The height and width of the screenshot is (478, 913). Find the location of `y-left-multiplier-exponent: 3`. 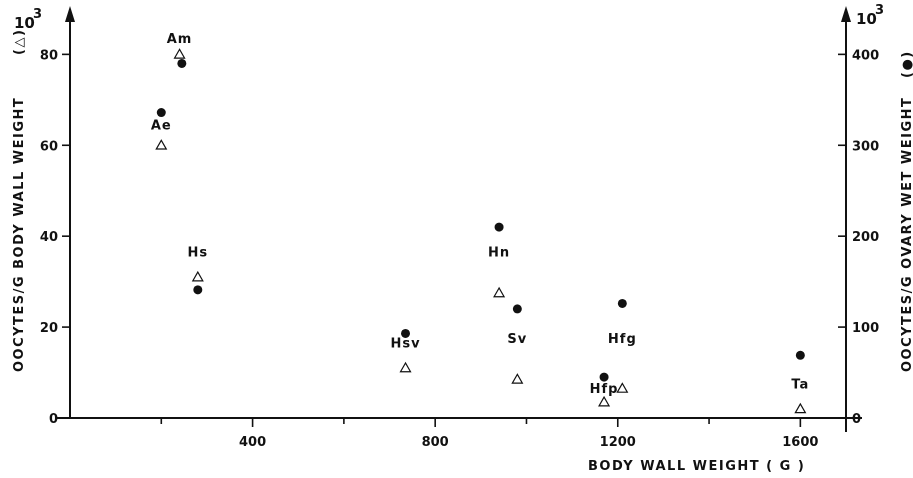

y-left-multiplier-exponent: 3 is located at coordinates (37, 14).